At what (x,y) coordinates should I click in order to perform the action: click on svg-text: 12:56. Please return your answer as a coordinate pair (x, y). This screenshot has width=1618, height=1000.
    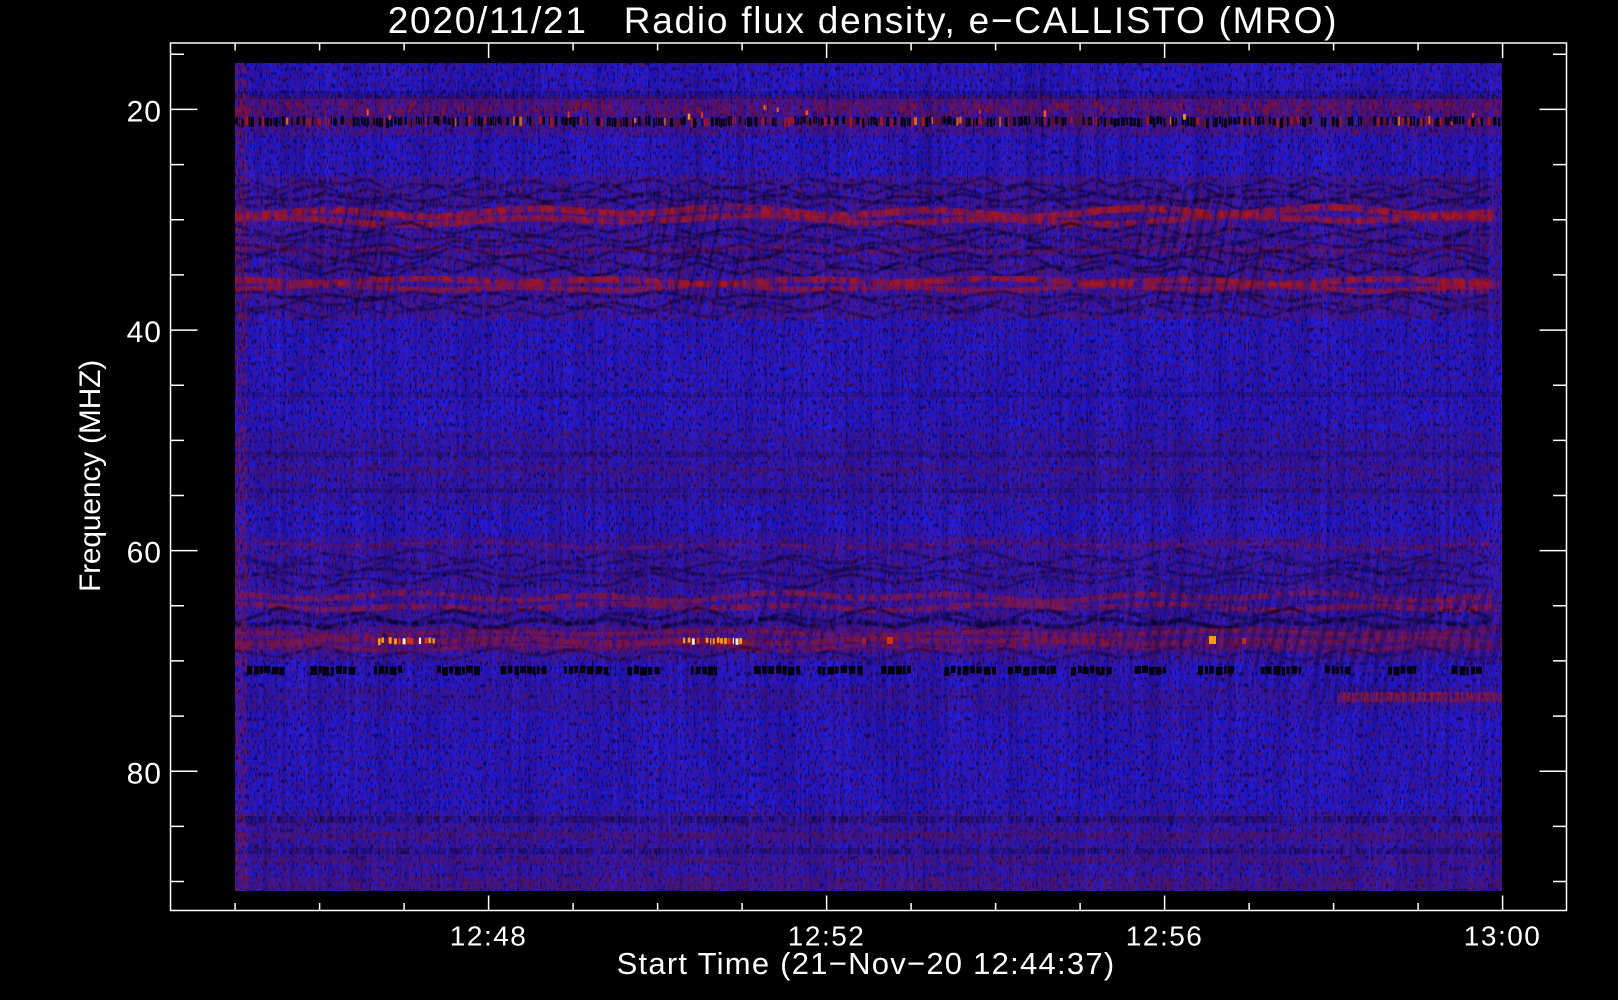
    Looking at the image, I should click on (1165, 936).